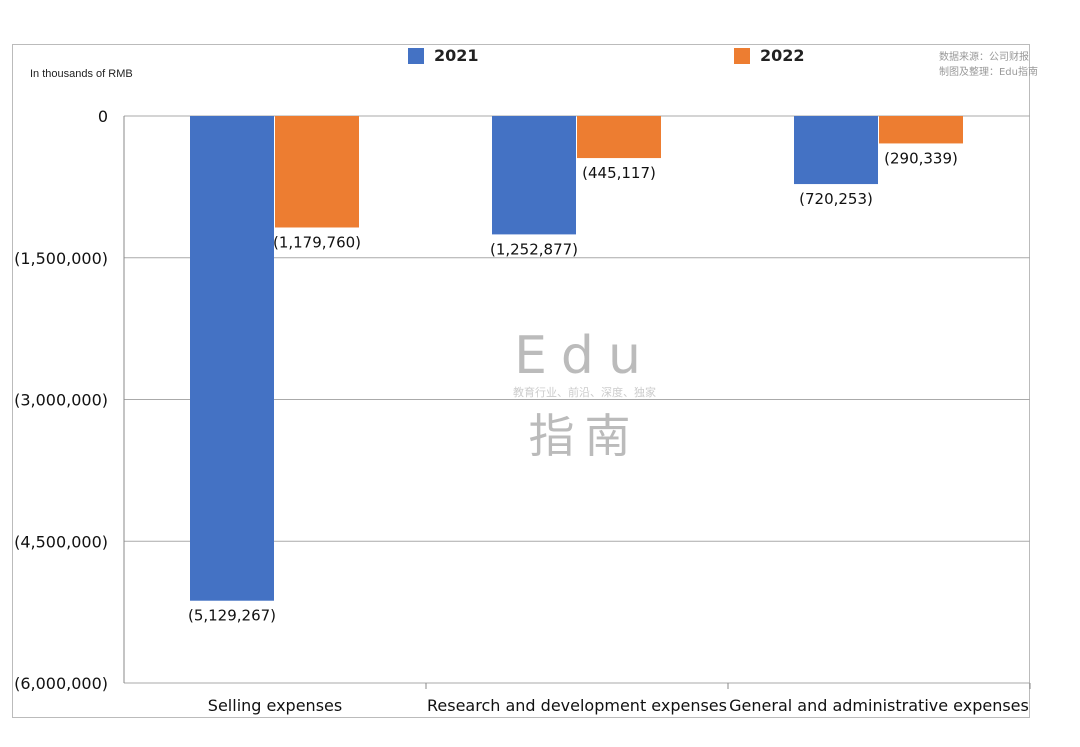 The width and height of the screenshot is (1080, 747). I want to click on source-line: 数据来源：公司财报, so click(983, 57).